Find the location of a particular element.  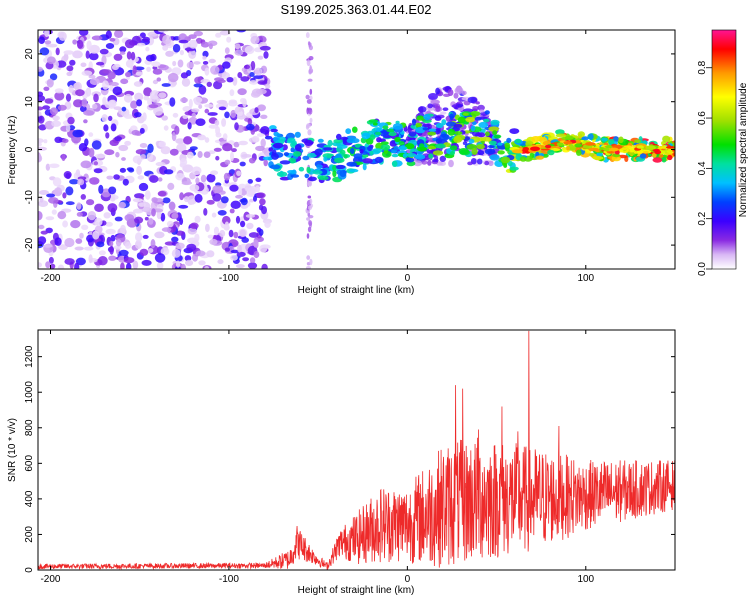

colorbar-tick-label: 0.2 is located at coordinates (702, 218).